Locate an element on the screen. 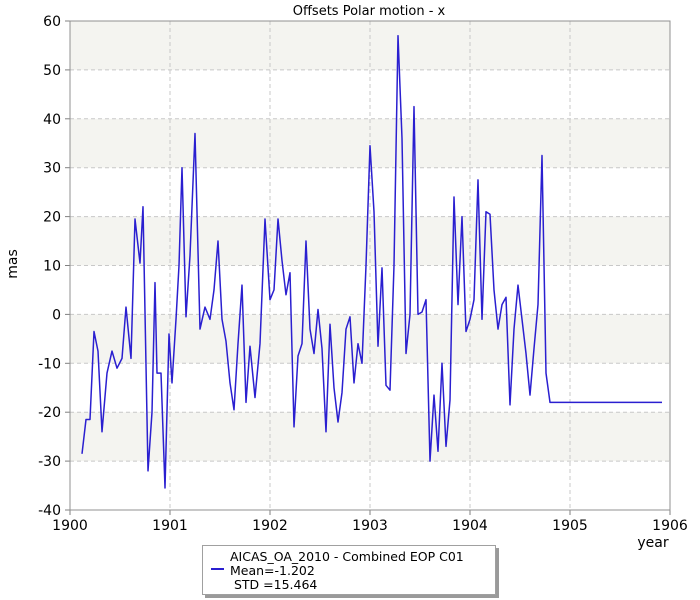 The width and height of the screenshot is (700, 600). y-tick-label: 0 is located at coordinates (56, 315).